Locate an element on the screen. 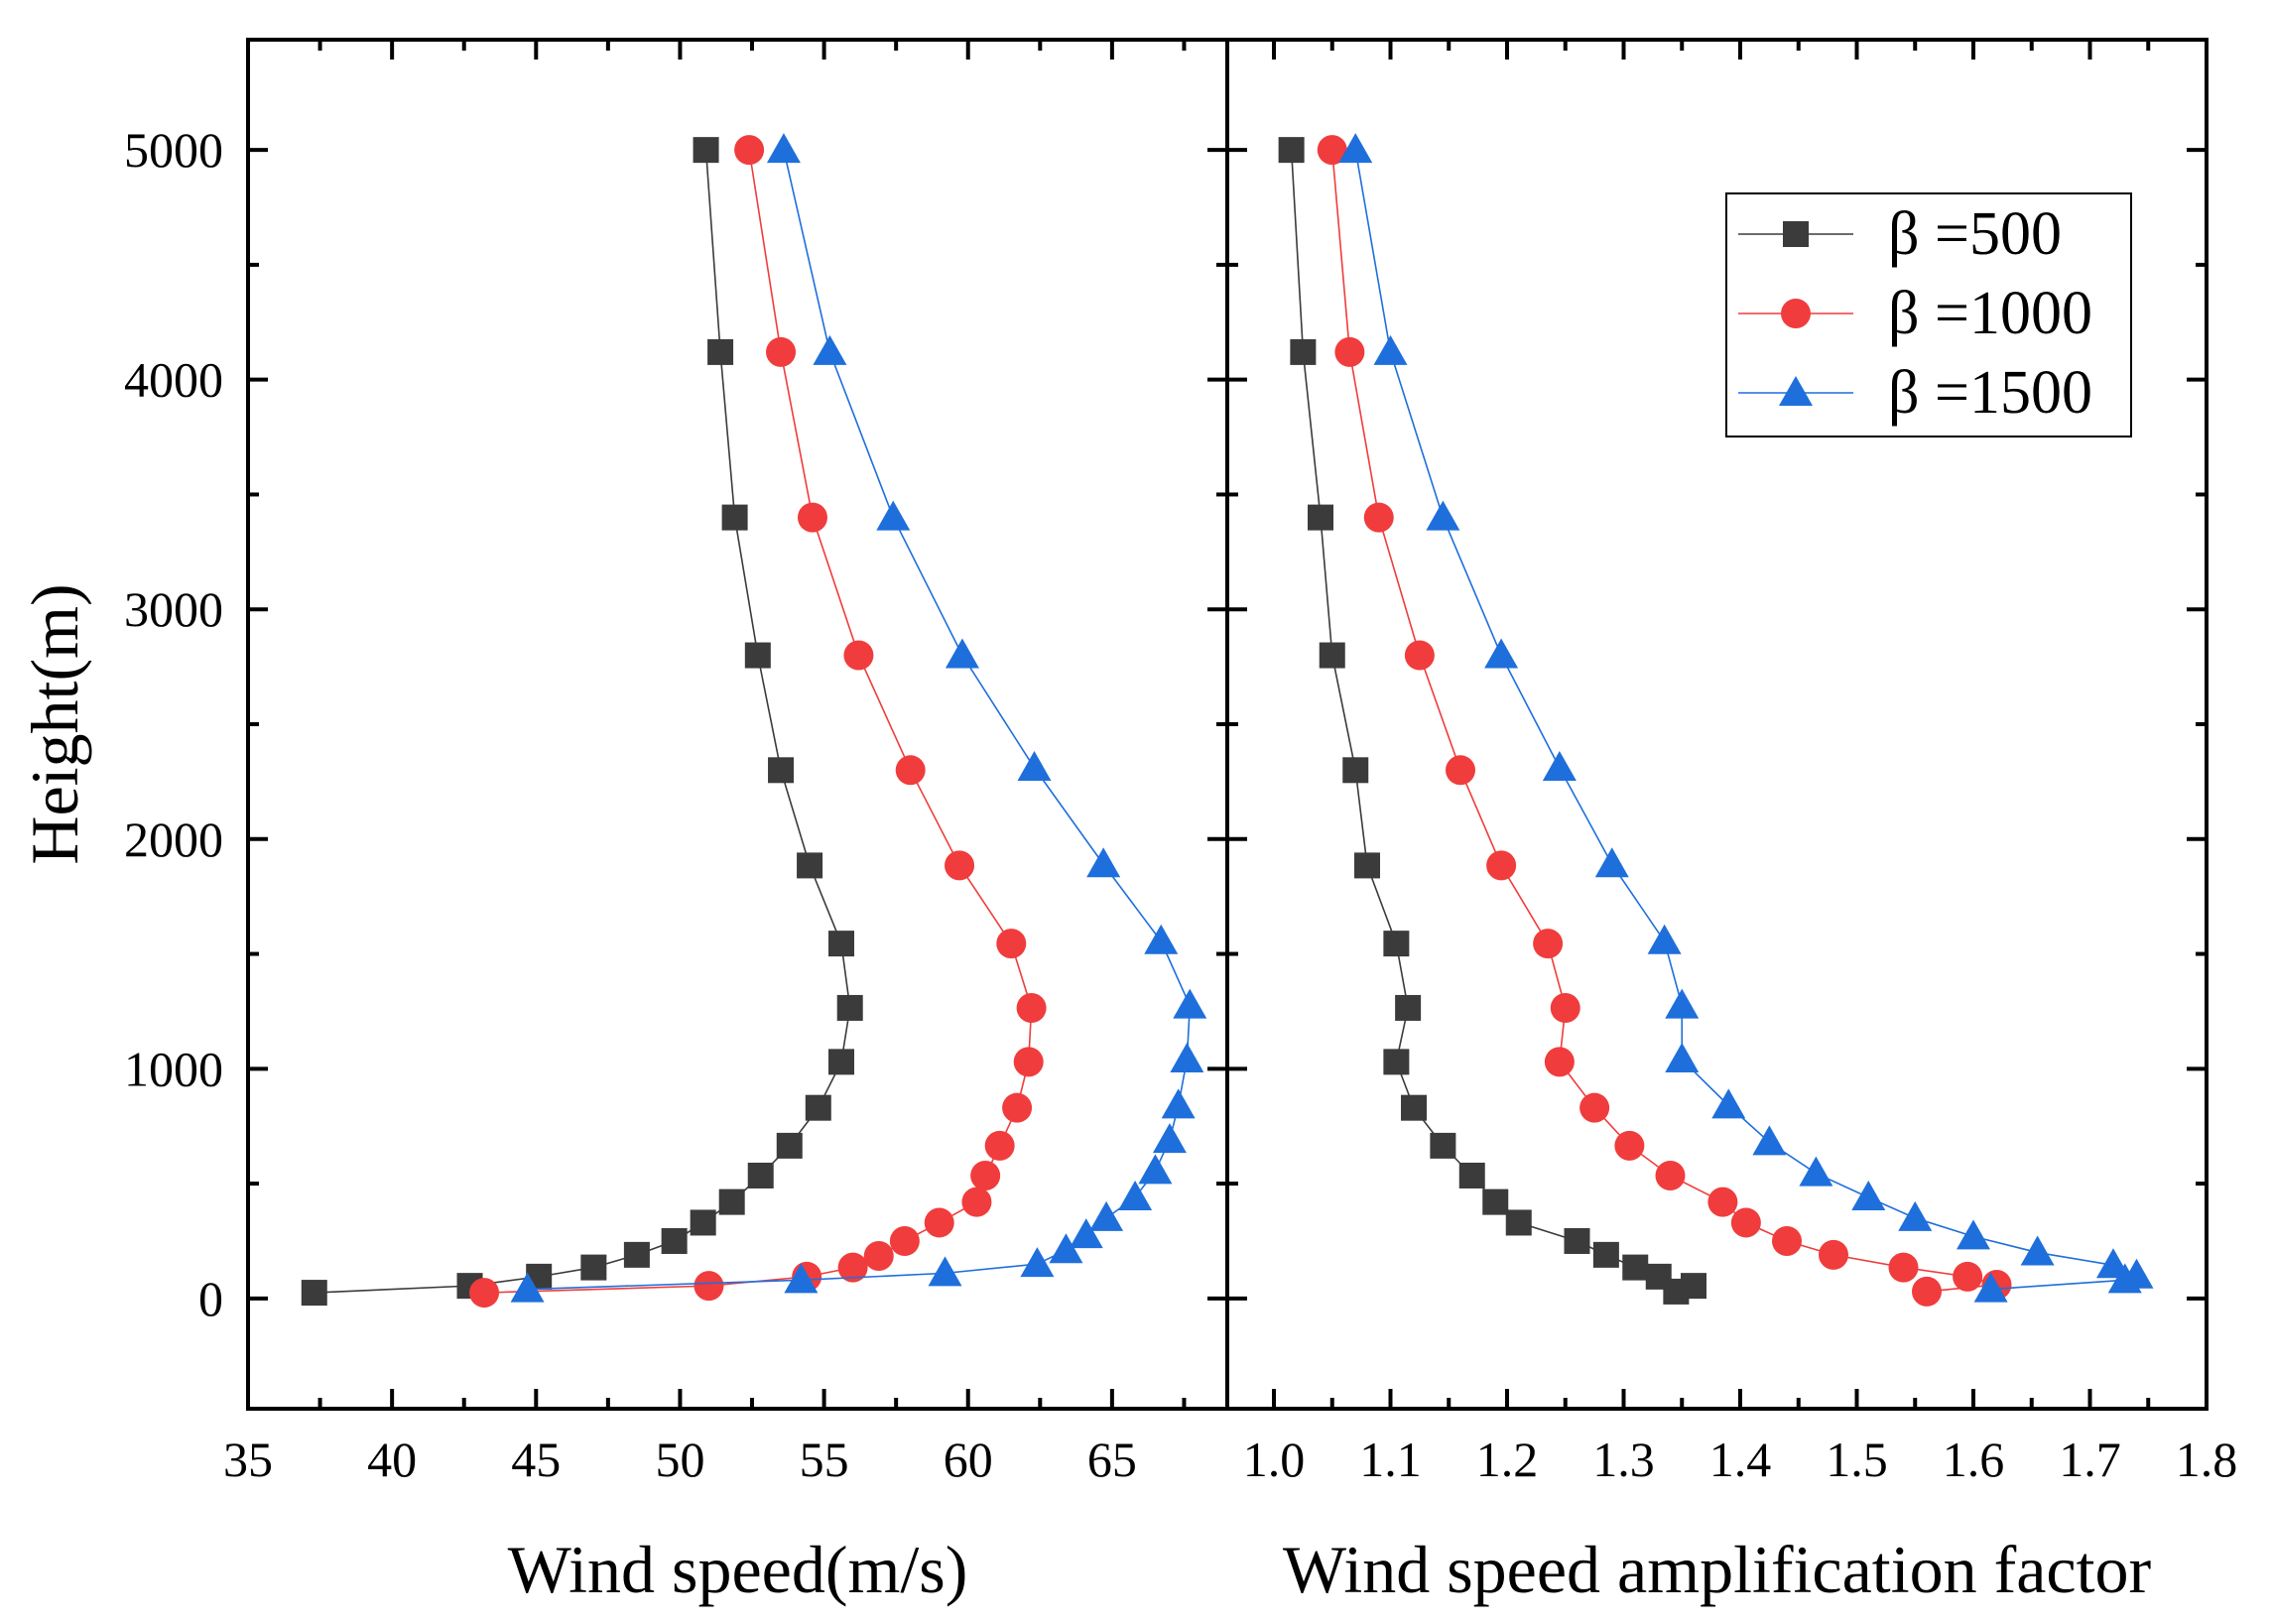 This screenshot has height=1624, width=2273. legend-entry-beta-1000: β =1000 is located at coordinates (1915, 313).